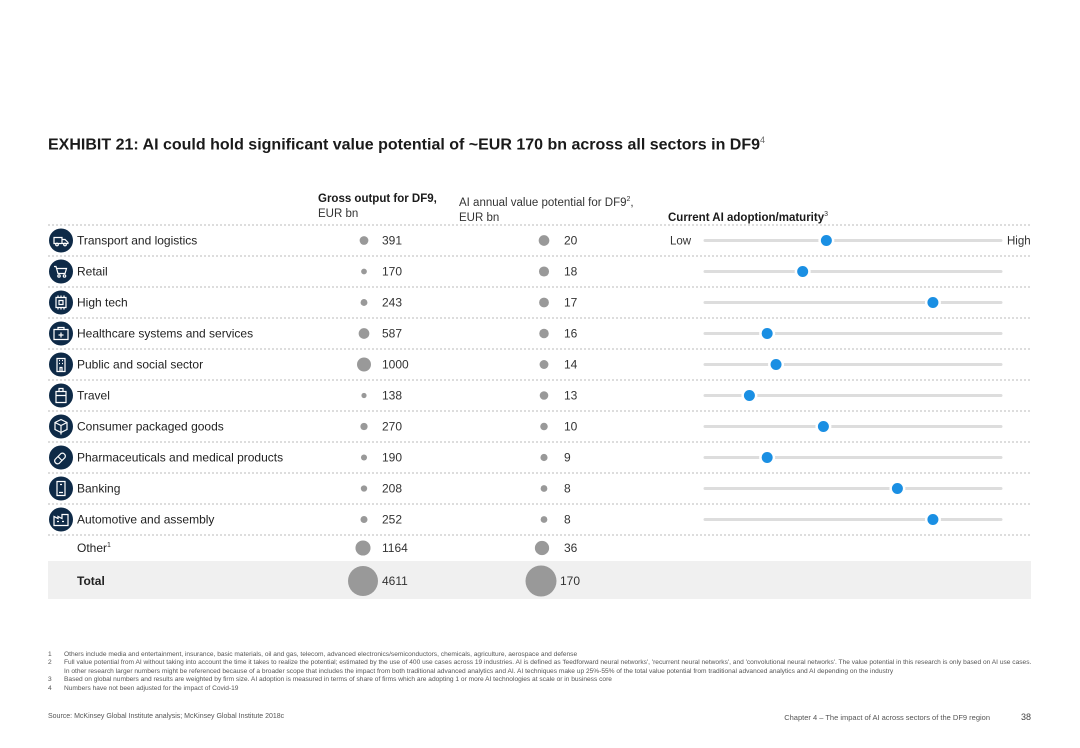  Describe the element at coordinates (91, 581) in the screenshot. I see `total-label: Total` at that location.